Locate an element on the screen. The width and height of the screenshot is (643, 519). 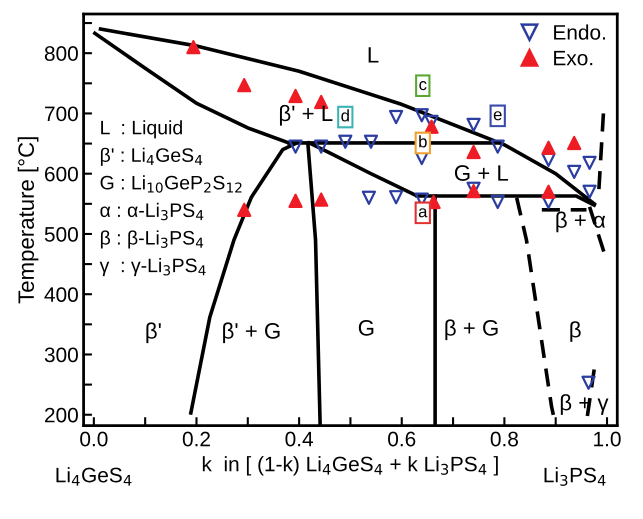
x-tick-label: 0.2 is located at coordinates (196, 439).